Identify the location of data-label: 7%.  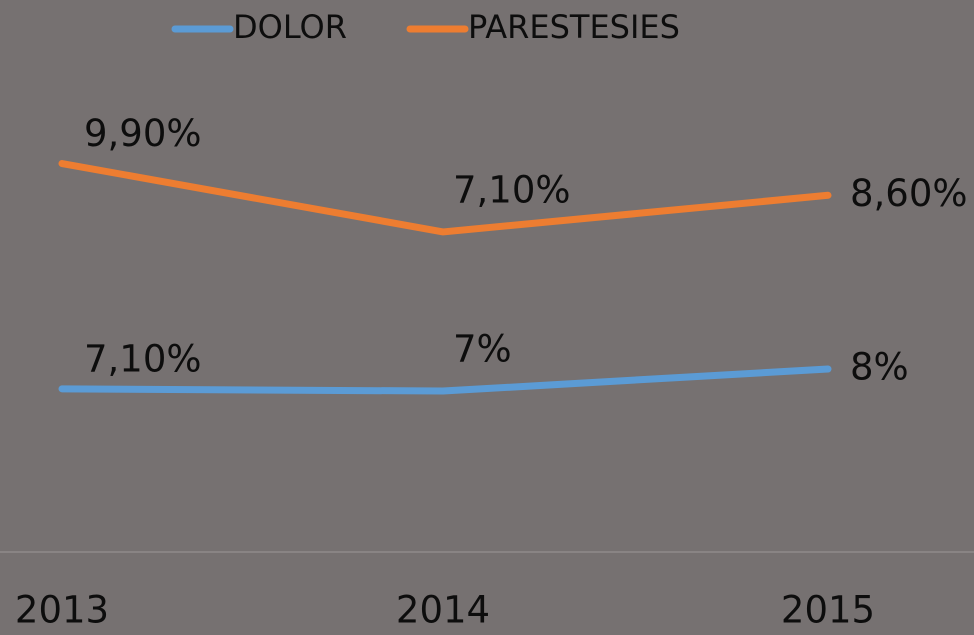
(482, 349).